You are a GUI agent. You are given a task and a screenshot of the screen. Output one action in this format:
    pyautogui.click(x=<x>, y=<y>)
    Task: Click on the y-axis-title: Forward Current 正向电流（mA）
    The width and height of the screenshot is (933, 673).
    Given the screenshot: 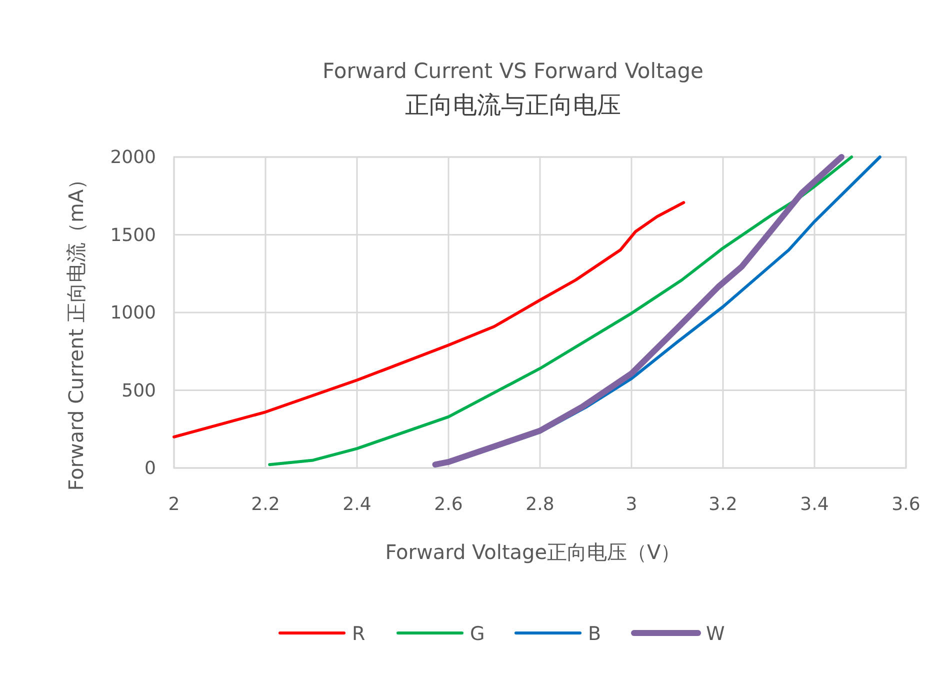 What is the action you would take?
    pyautogui.click(x=76, y=330)
    